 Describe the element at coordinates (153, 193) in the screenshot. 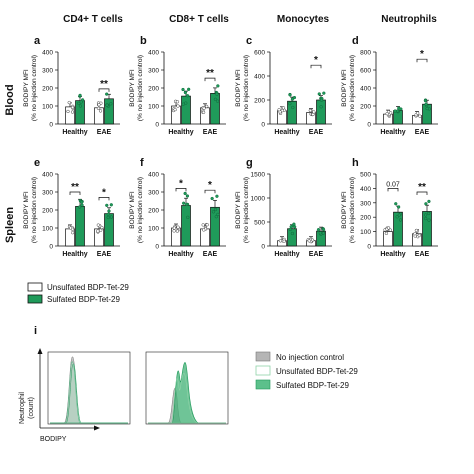

I see `y-tick-label-f: 300` at that location.